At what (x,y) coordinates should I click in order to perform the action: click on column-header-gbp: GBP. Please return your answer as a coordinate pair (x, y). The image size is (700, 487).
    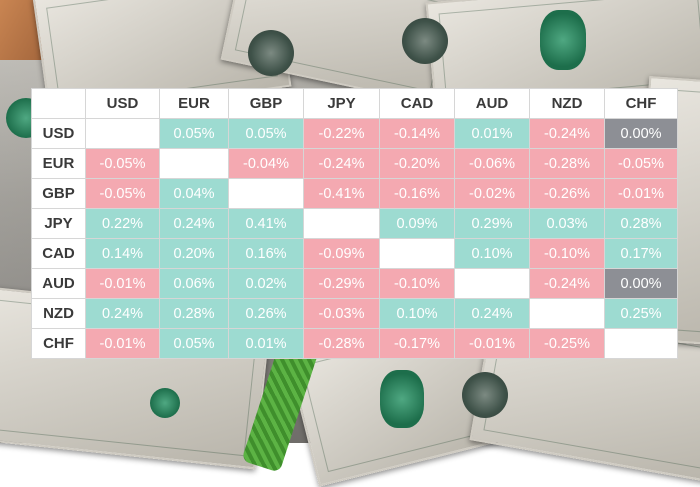
    Looking at the image, I should click on (266, 103).